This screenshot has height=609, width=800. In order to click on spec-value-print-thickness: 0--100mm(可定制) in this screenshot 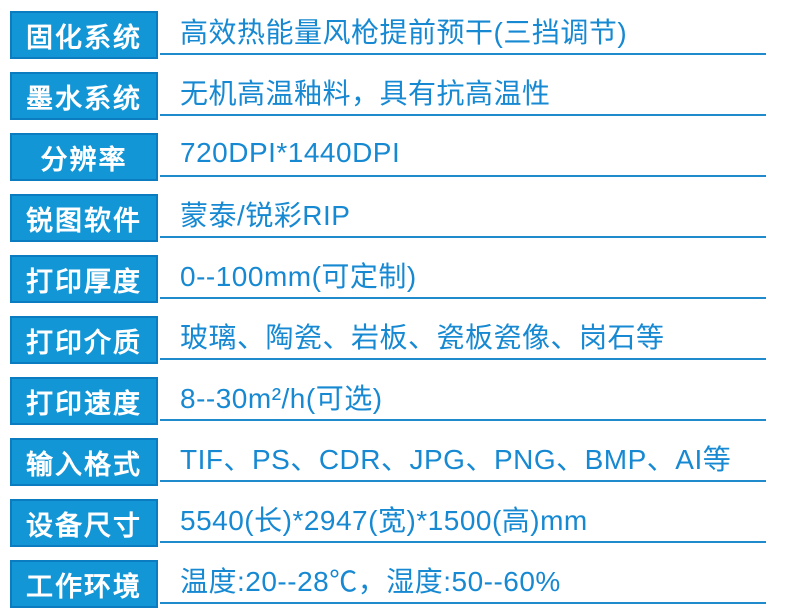, I will do `click(298, 276)`.